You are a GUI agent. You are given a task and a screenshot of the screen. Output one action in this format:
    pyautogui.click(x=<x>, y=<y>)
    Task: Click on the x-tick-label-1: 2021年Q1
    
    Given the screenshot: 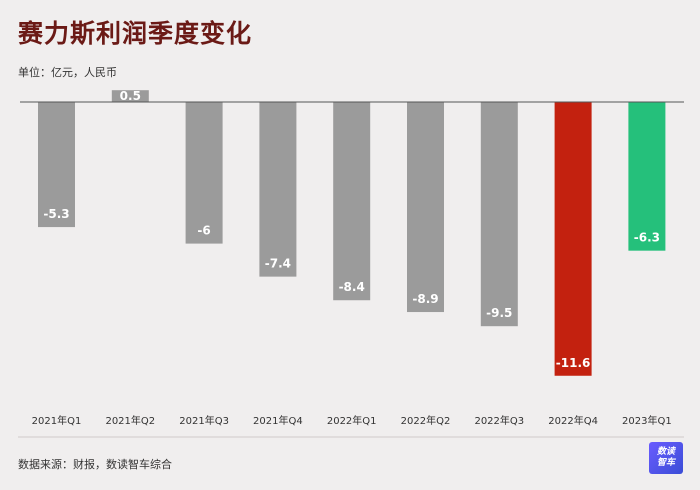 What is the action you would take?
    pyautogui.click(x=57, y=420)
    